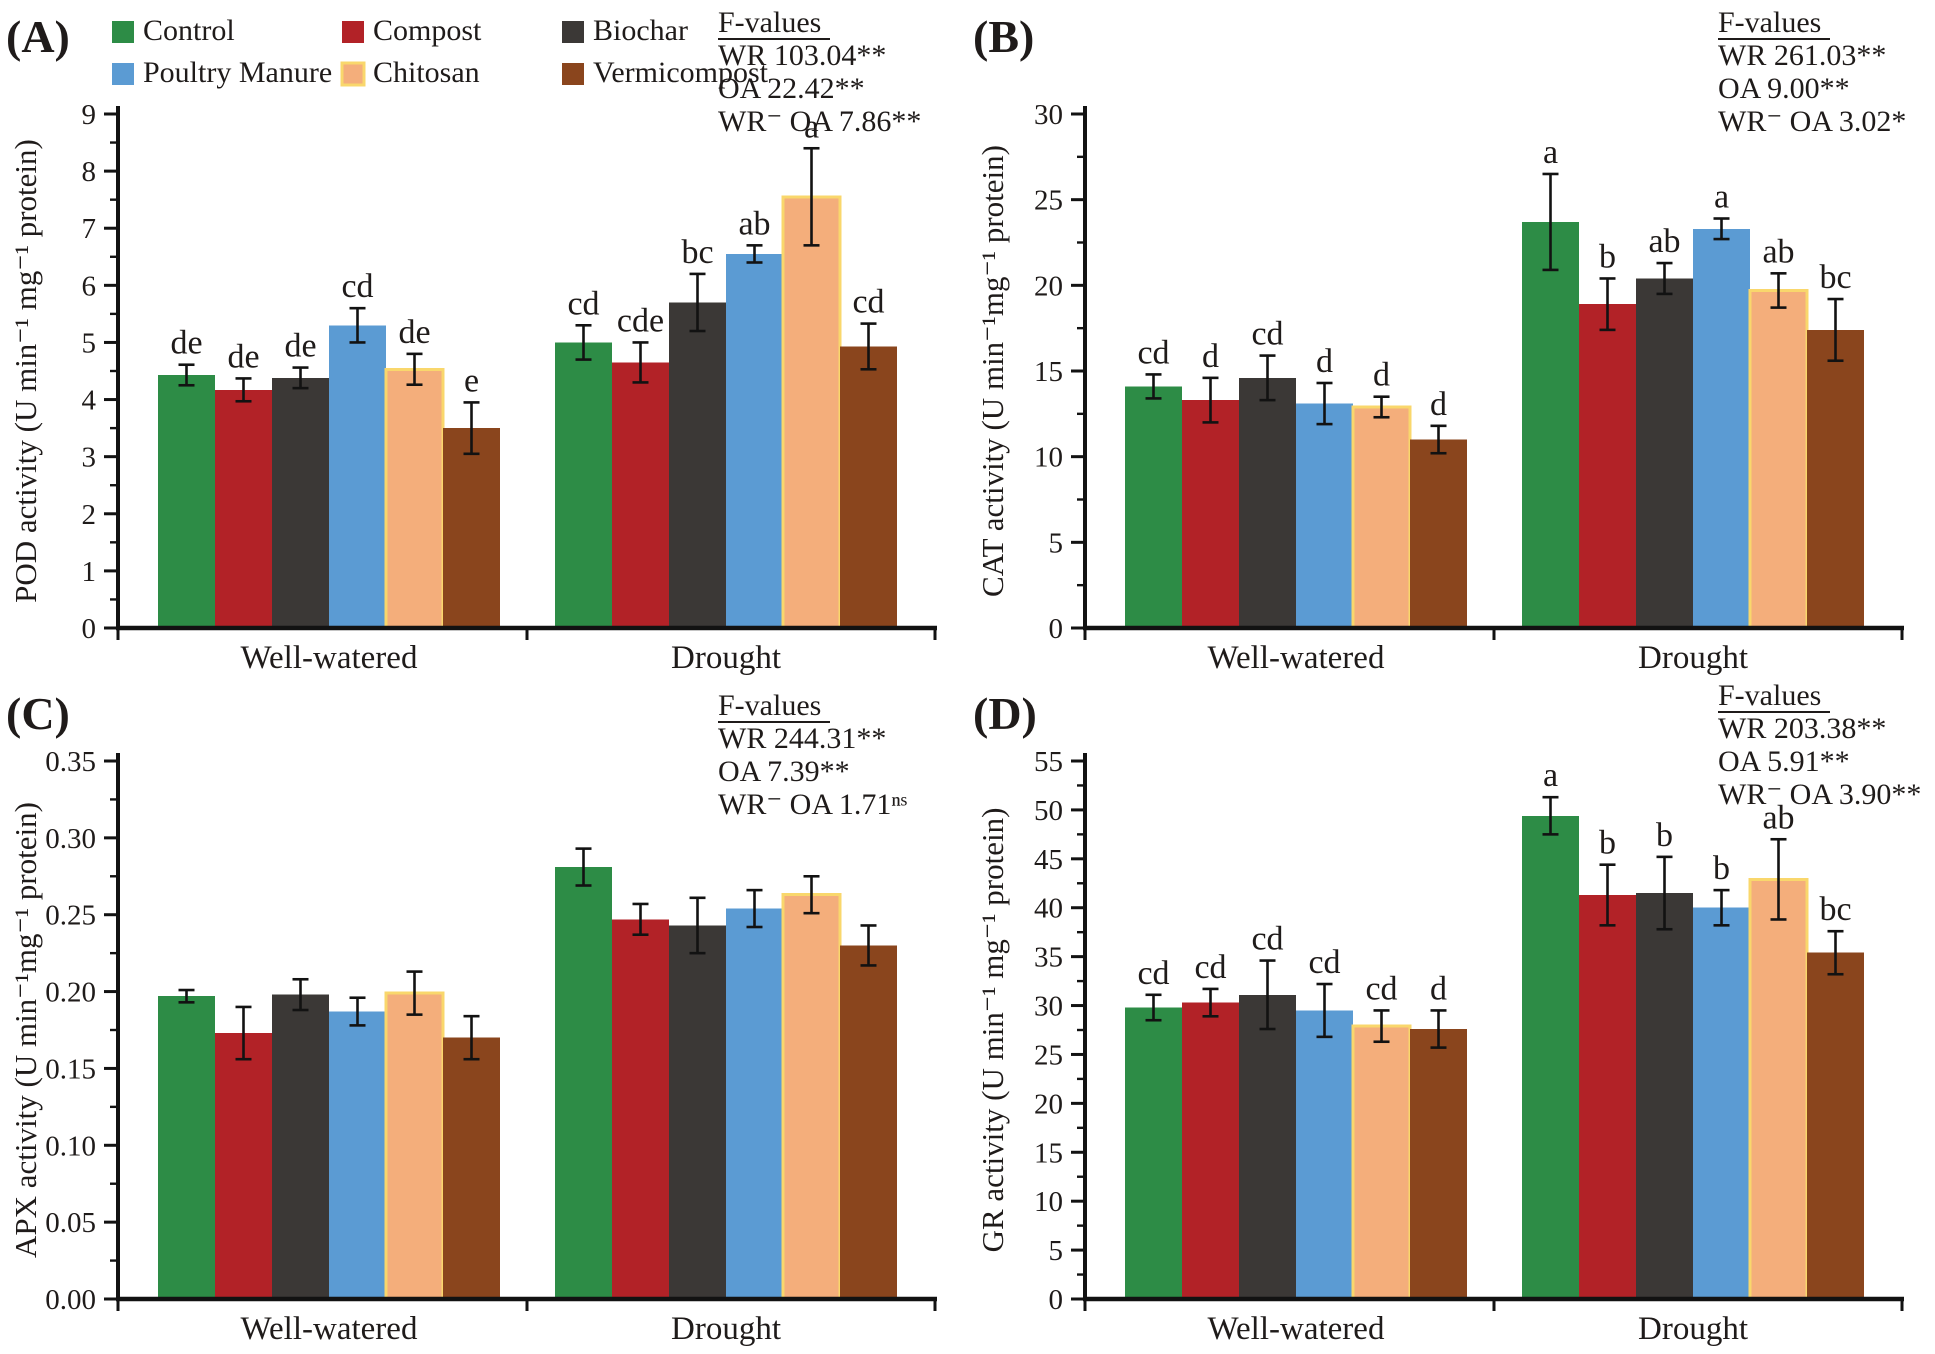 This screenshot has height=1354, width=1935. What do you see at coordinates (189, 30) in the screenshot?
I see `legend-label-control: Control` at bounding box center [189, 30].